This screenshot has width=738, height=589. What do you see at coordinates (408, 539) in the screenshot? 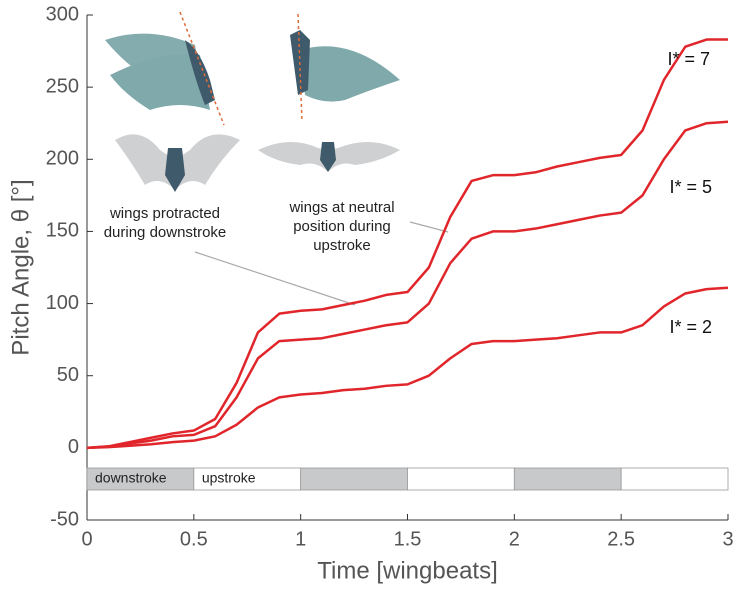
I see `x-tick-label: 1.5` at bounding box center [408, 539].